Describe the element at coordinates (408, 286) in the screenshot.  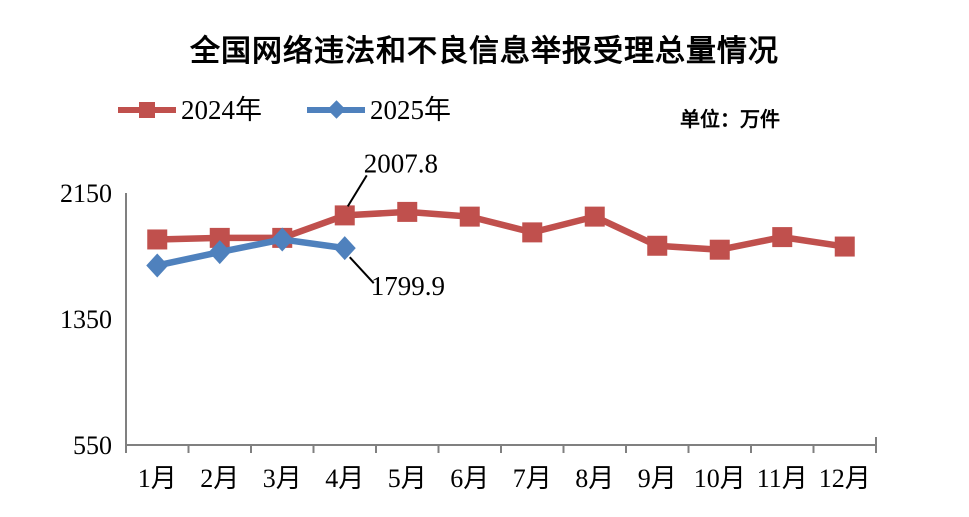
I see `annotation-value: 1799.9` at that location.